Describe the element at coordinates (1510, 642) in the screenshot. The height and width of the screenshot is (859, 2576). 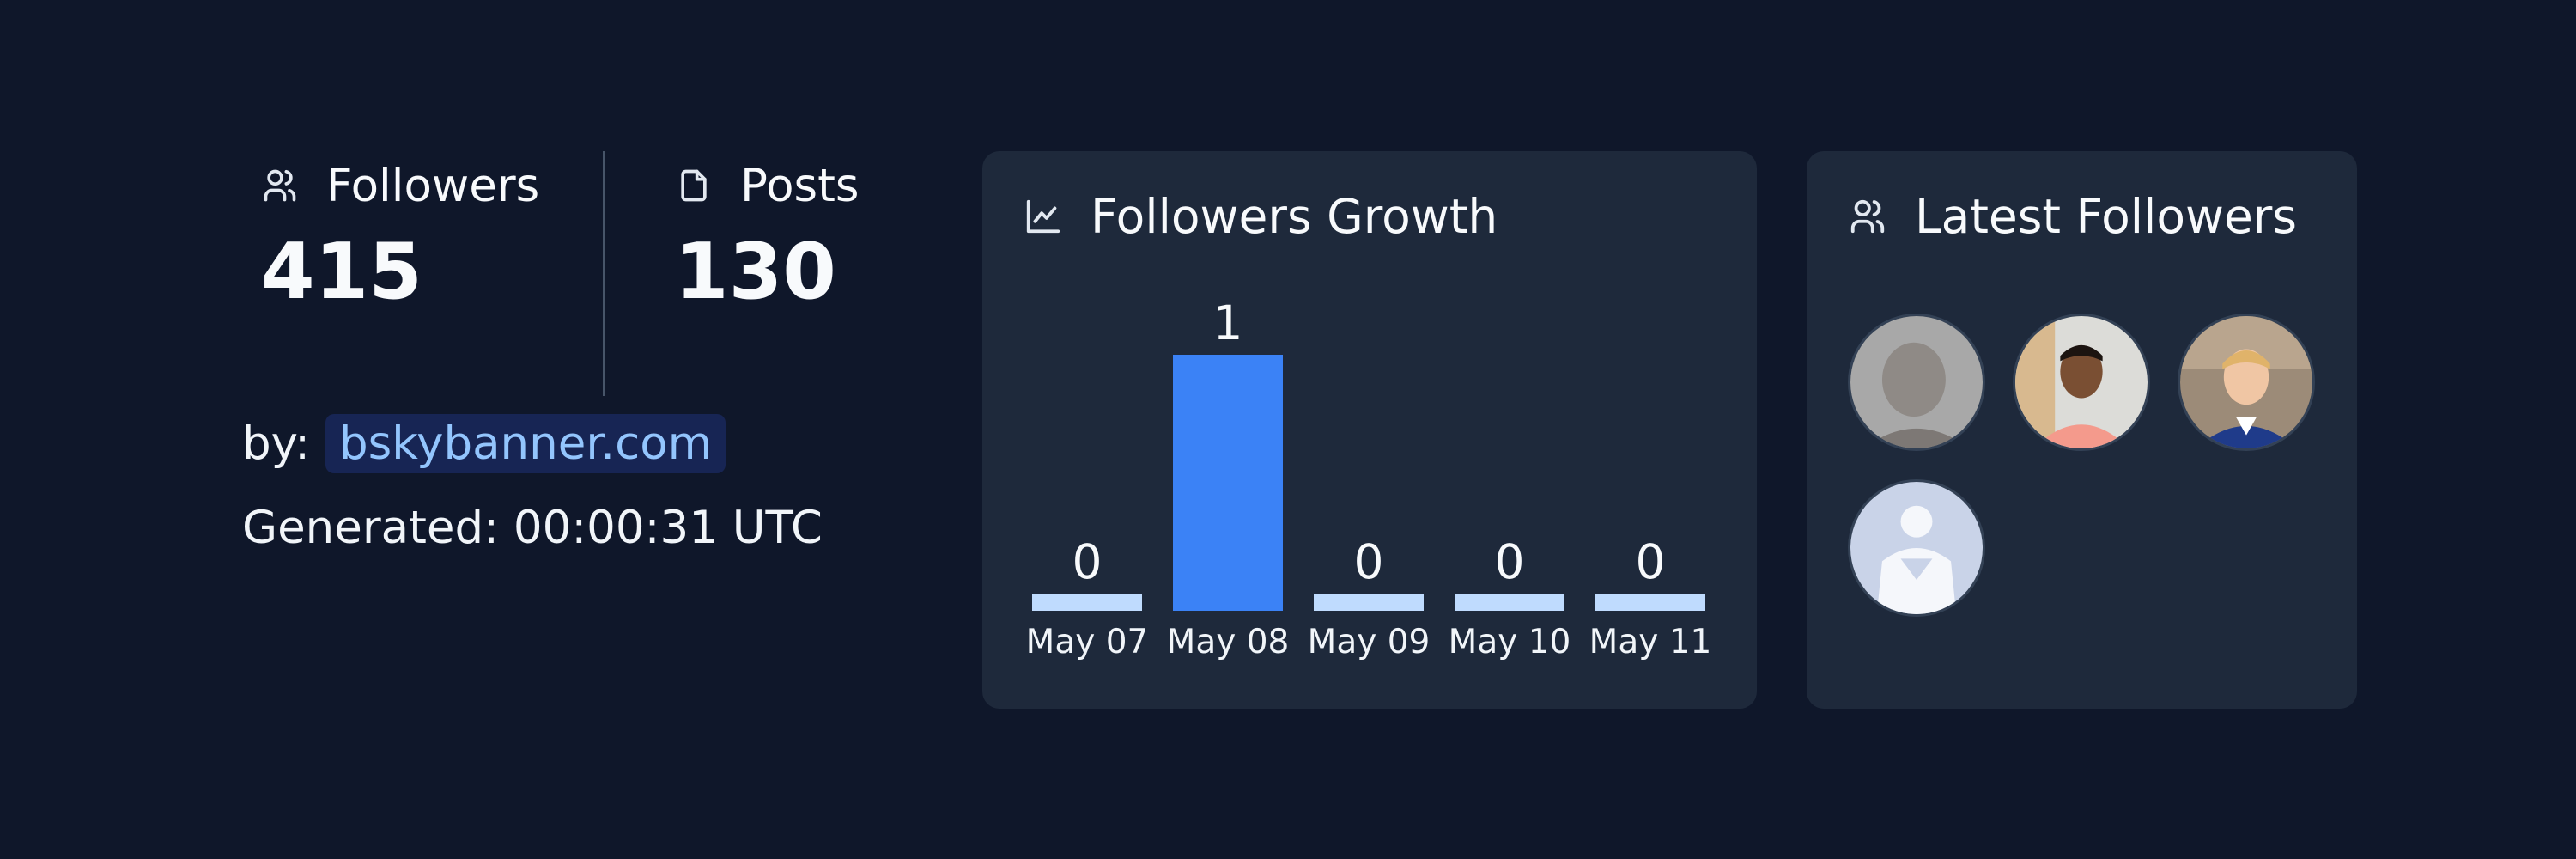
I see `category-label: May 10` at that location.